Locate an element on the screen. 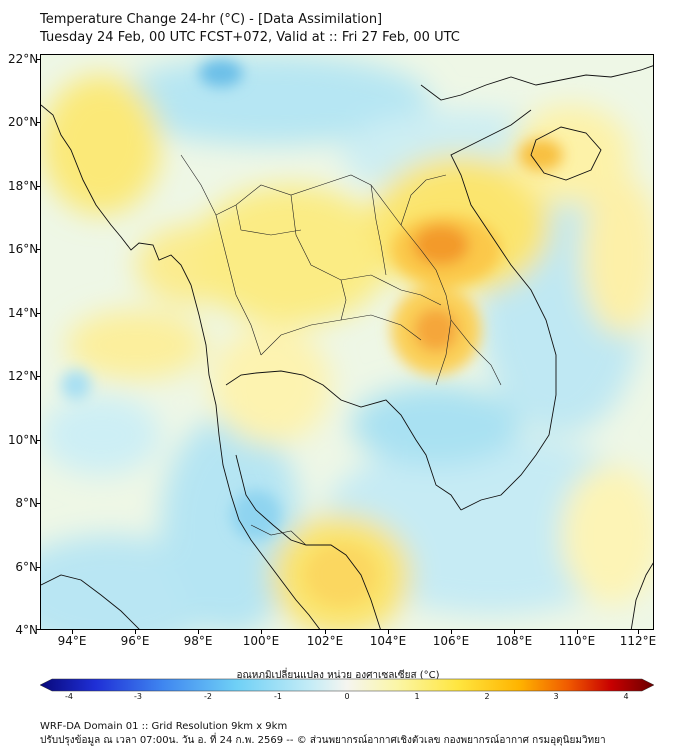 This screenshot has width=676, height=756. lat-label: 10°N is located at coordinates (23, 440).